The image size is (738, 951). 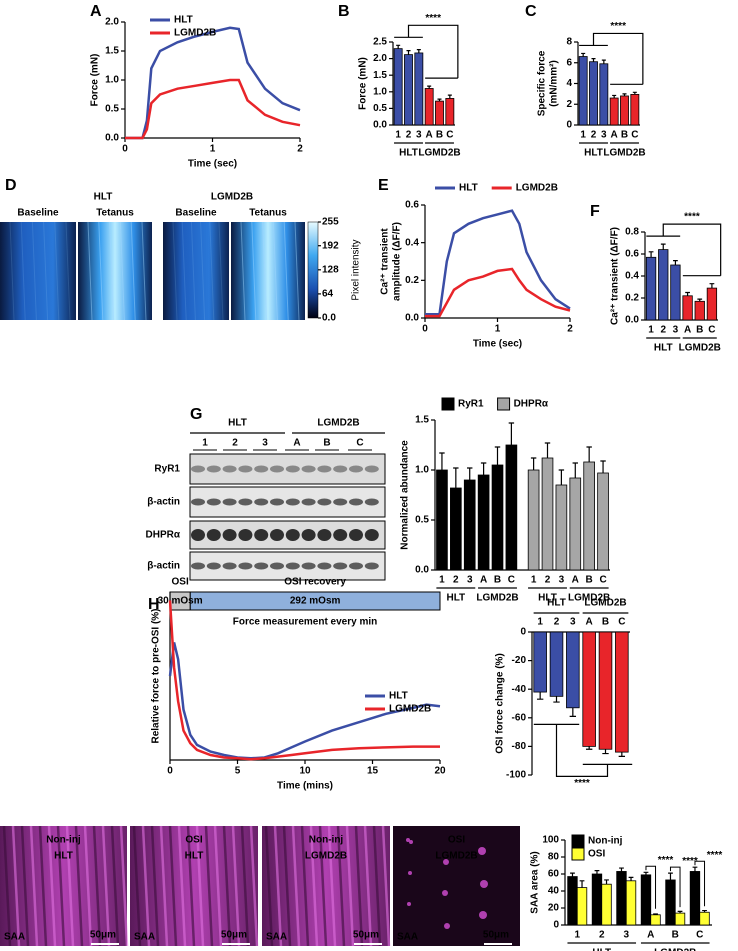 I want to click on y-tick-label: 2.5, so click(x=380, y=42).